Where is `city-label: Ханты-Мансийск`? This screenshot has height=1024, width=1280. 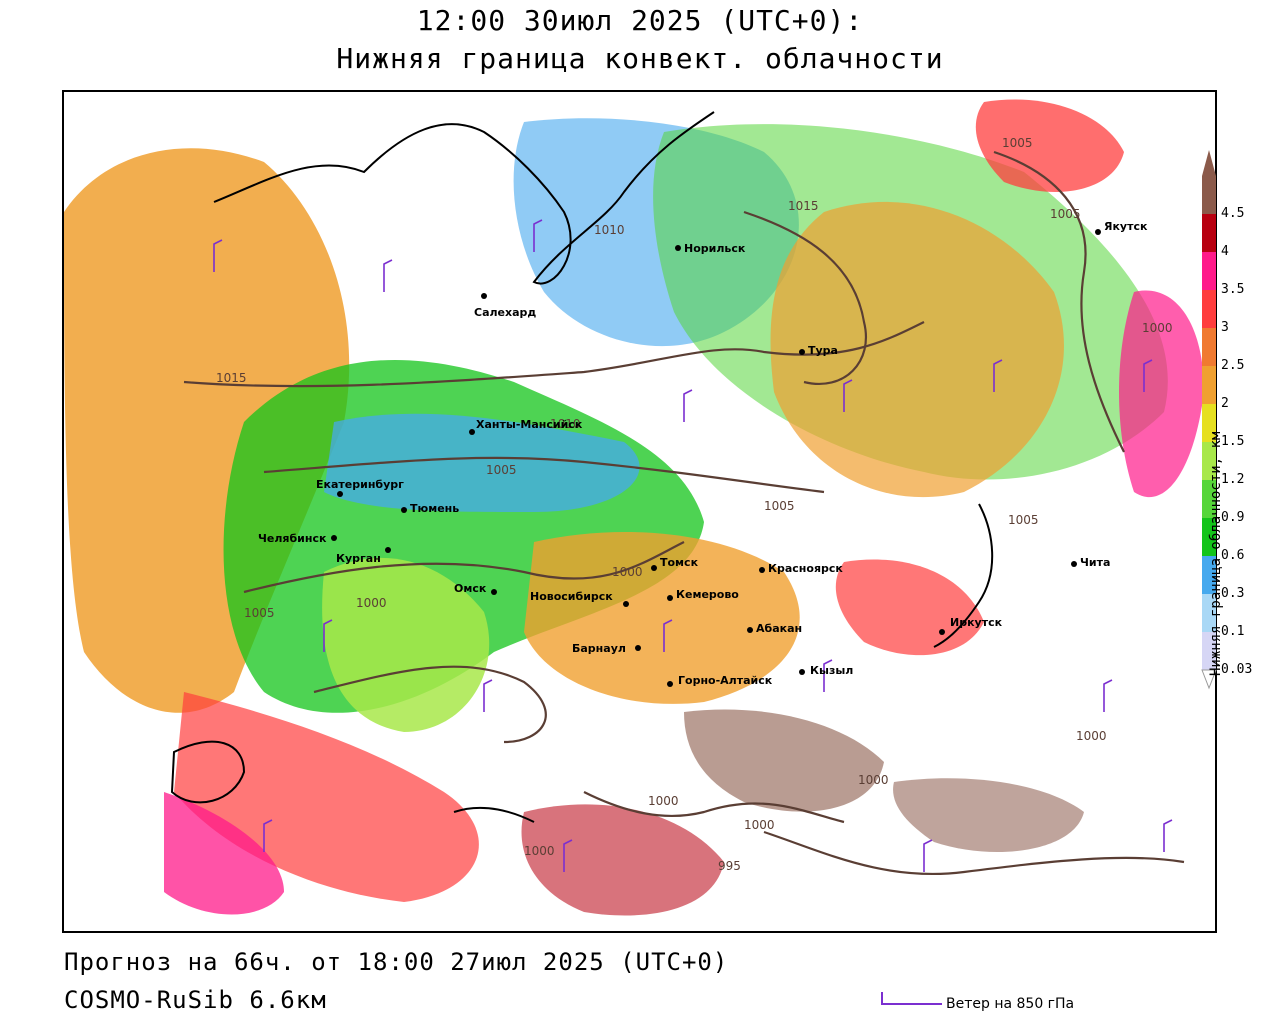
city-label: Ханты-Мансийск is located at coordinates (529, 424).